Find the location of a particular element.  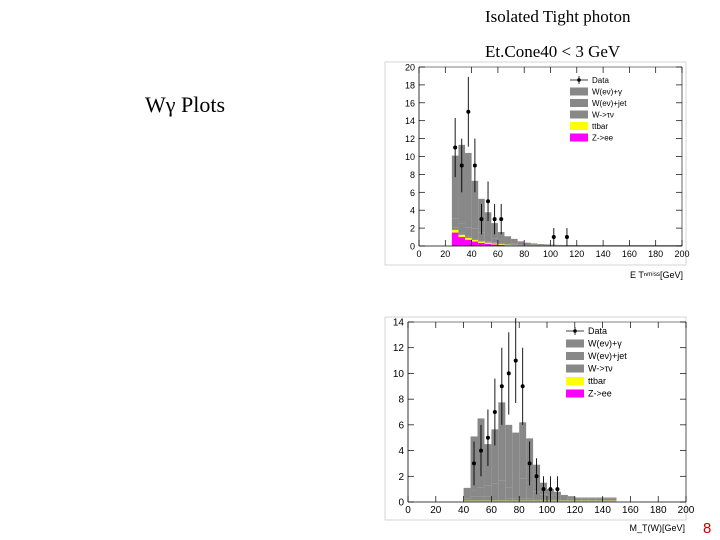

mt-legend-w-e-label: W(eν)+γ is located at coordinates (605, 344).